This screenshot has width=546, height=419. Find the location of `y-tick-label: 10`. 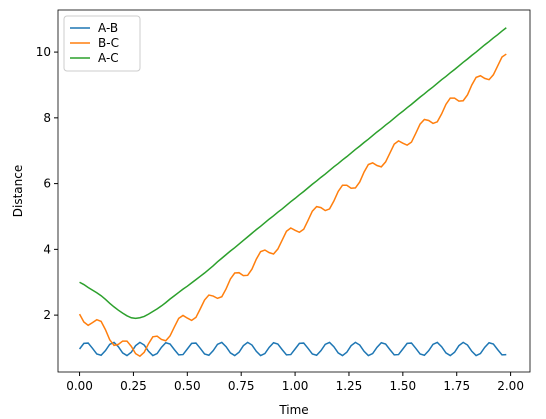

y-tick-label: 10 is located at coordinates (43, 52).